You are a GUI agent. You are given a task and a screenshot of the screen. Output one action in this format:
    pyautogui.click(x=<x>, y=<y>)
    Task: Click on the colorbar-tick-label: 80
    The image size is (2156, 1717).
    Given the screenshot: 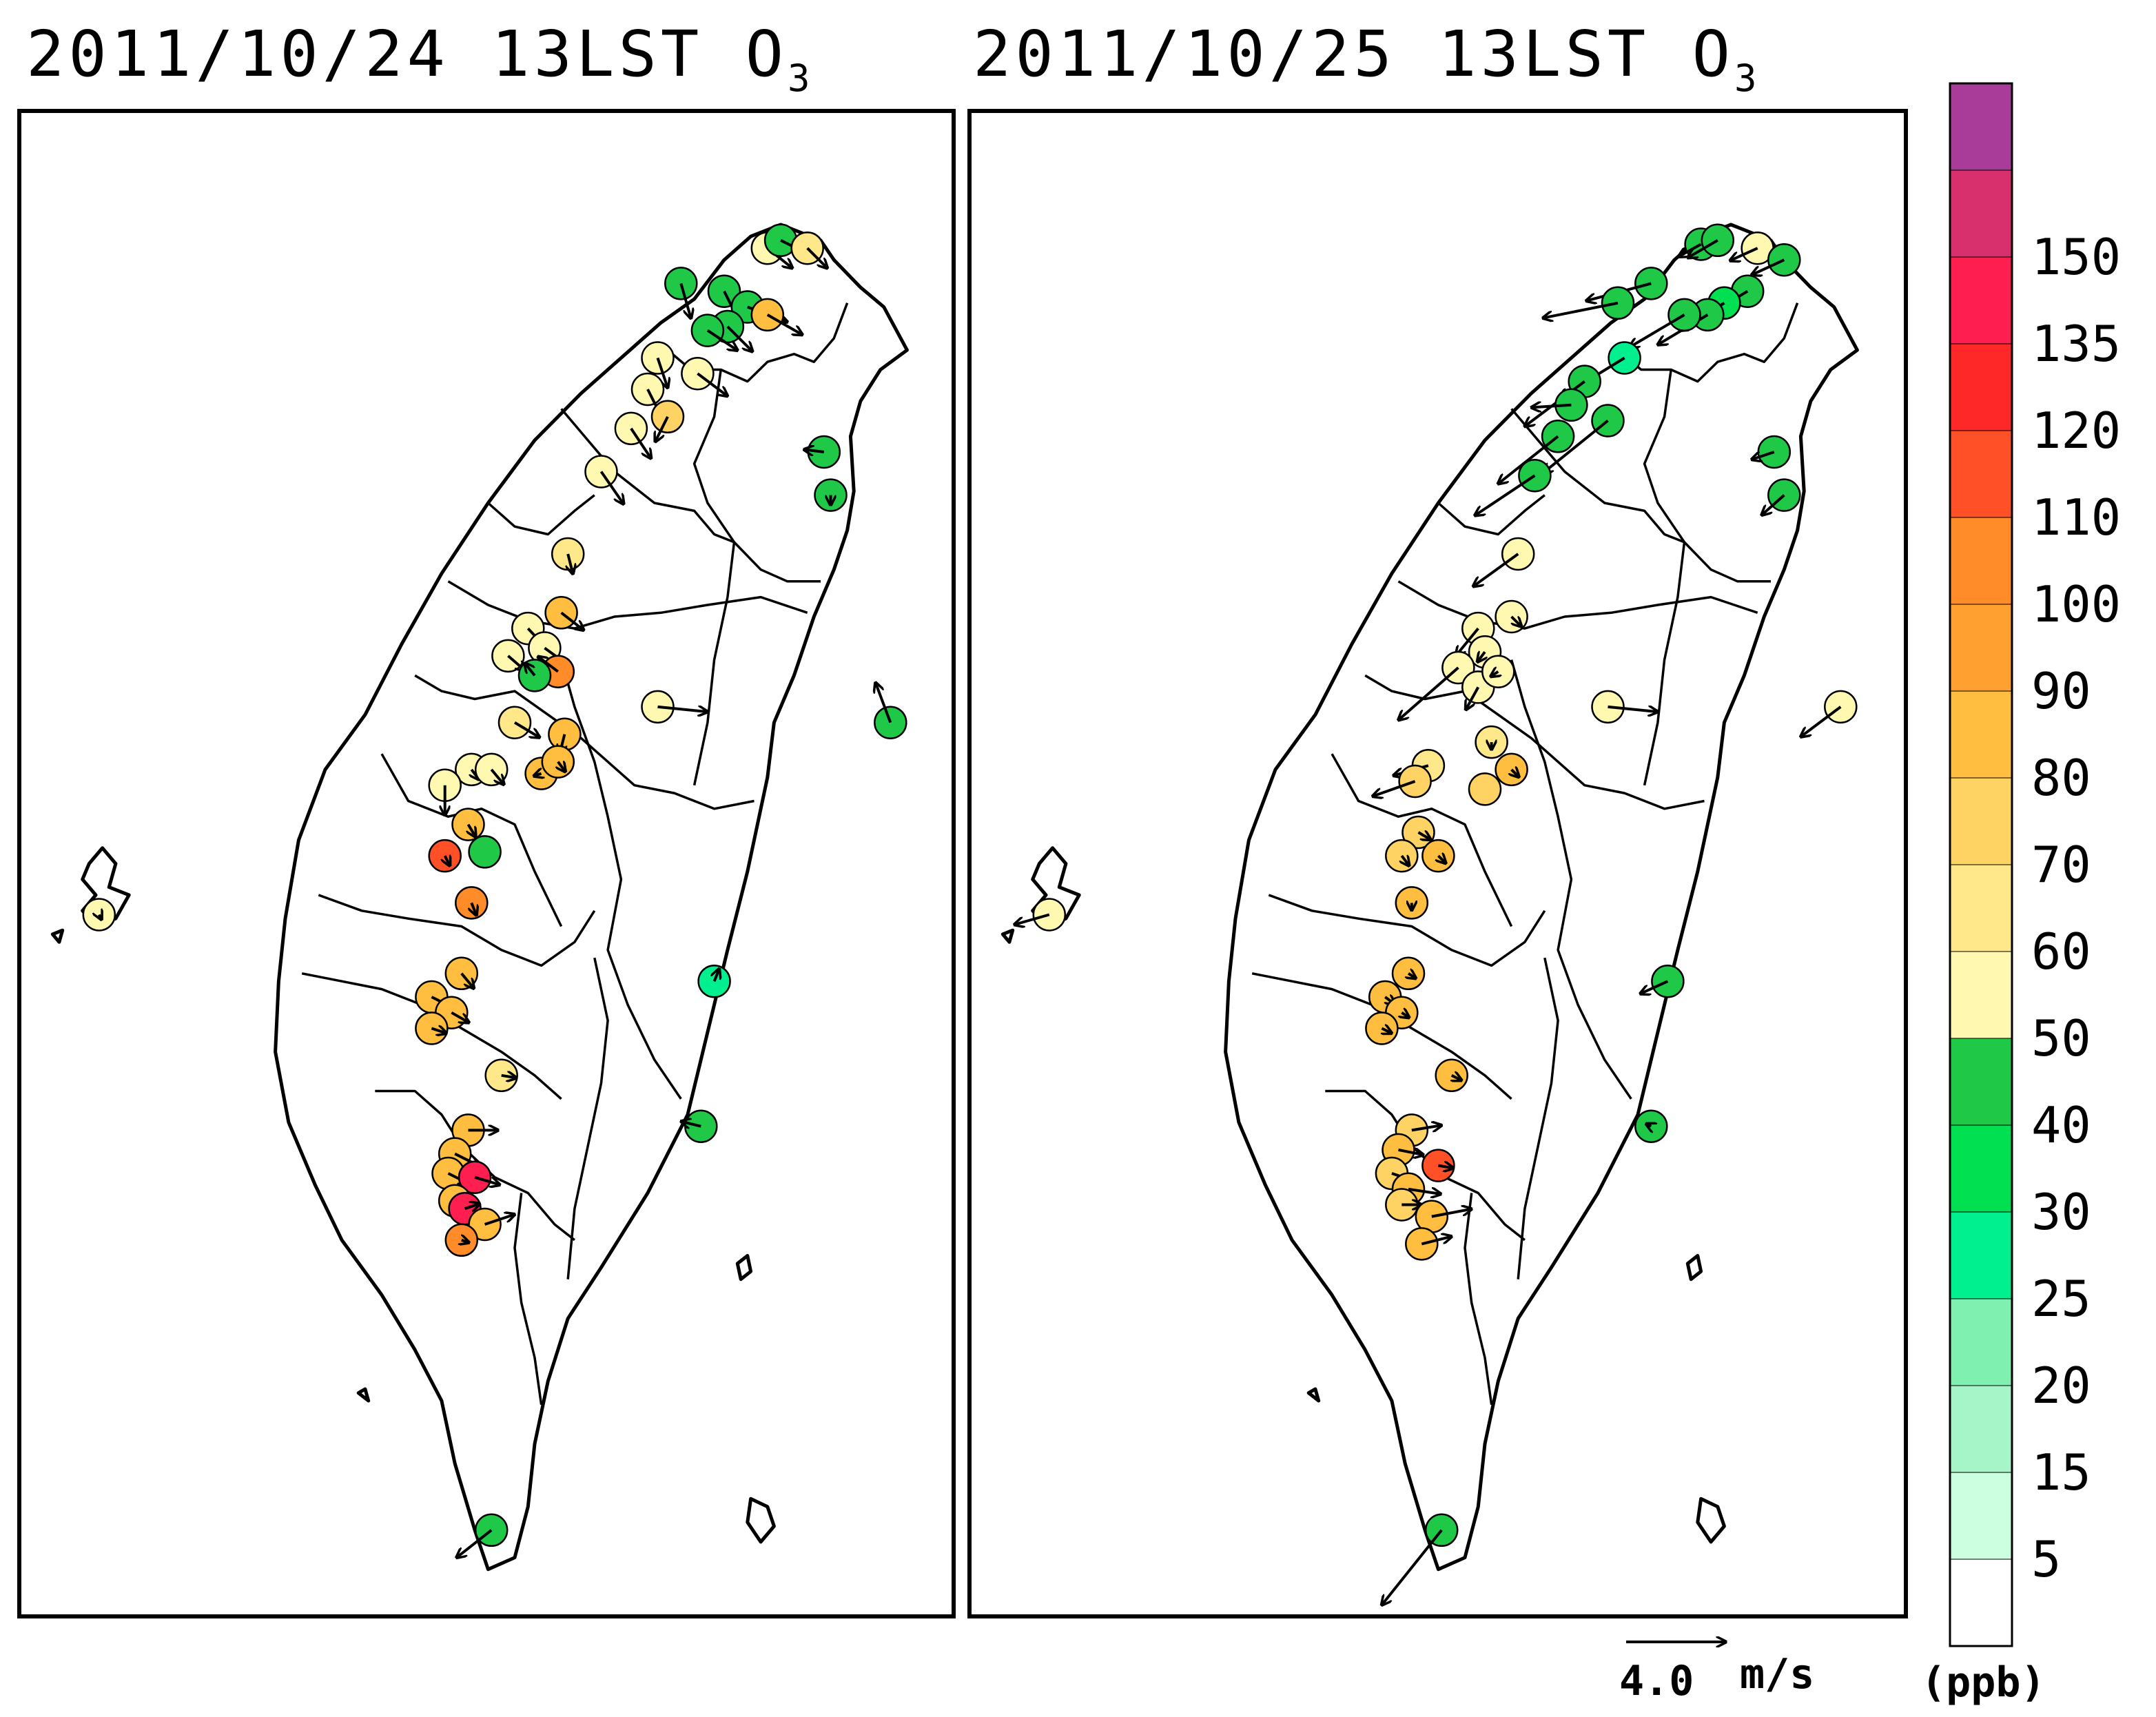 What is the action you would take?
    pyautogui.click(x=2061, y=778)
    